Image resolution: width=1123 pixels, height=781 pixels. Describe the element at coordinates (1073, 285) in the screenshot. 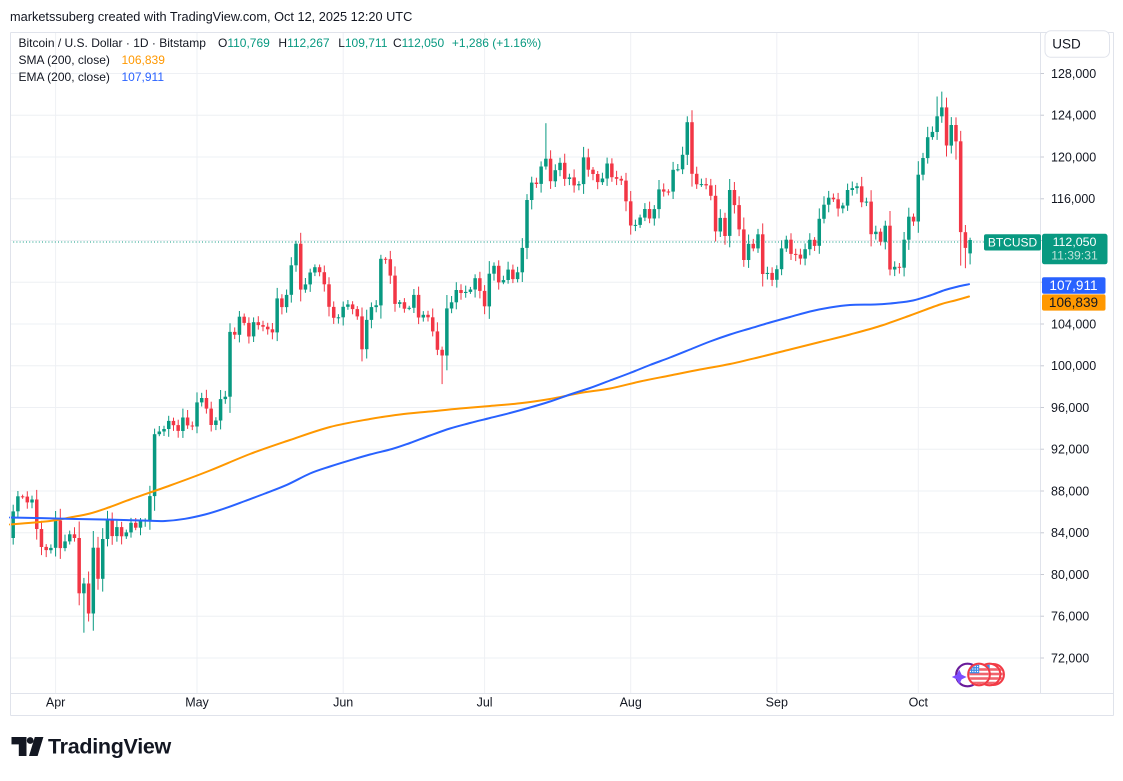

I see `svg-text: 107,911` at that location.